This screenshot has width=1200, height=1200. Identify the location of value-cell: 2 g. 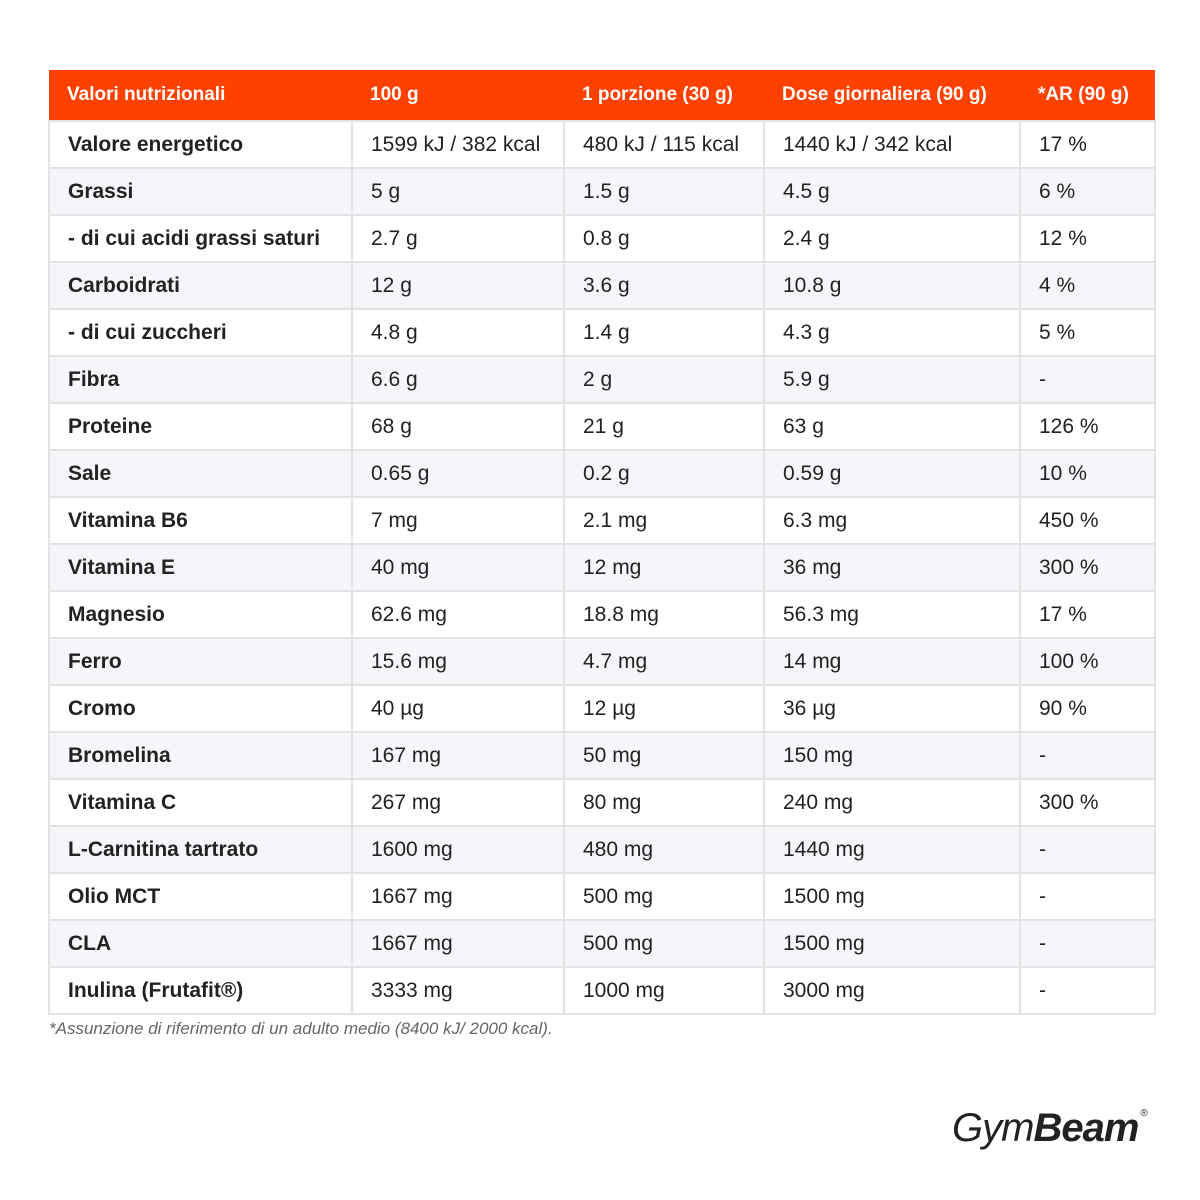
(664, 379).